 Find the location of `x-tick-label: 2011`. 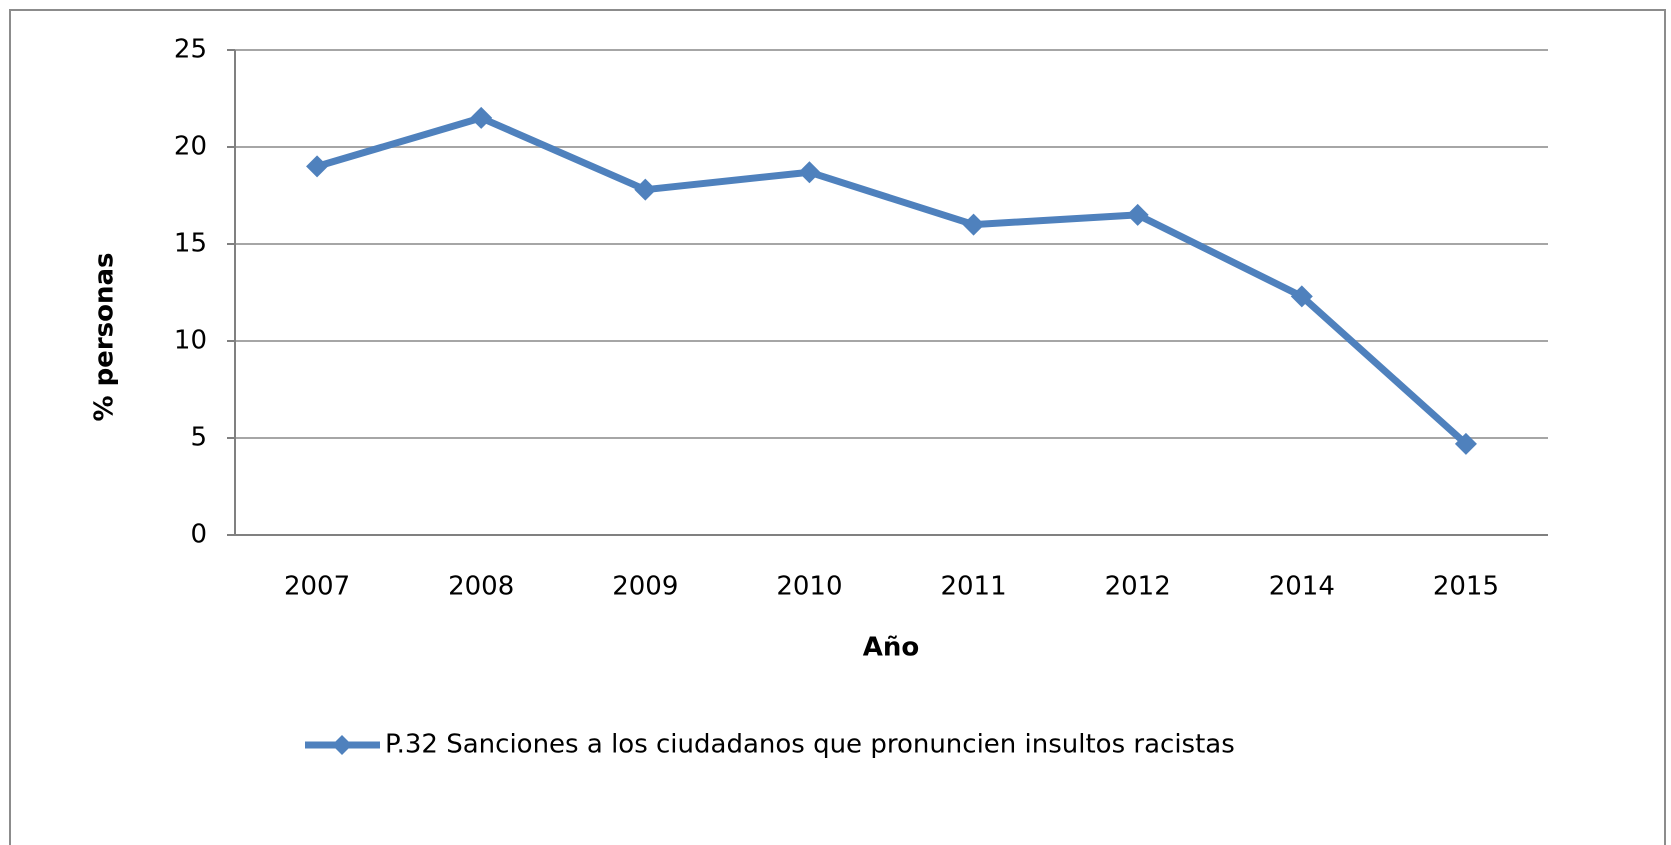

x-tick-label: 2011 is located at coordinates (973, 587).